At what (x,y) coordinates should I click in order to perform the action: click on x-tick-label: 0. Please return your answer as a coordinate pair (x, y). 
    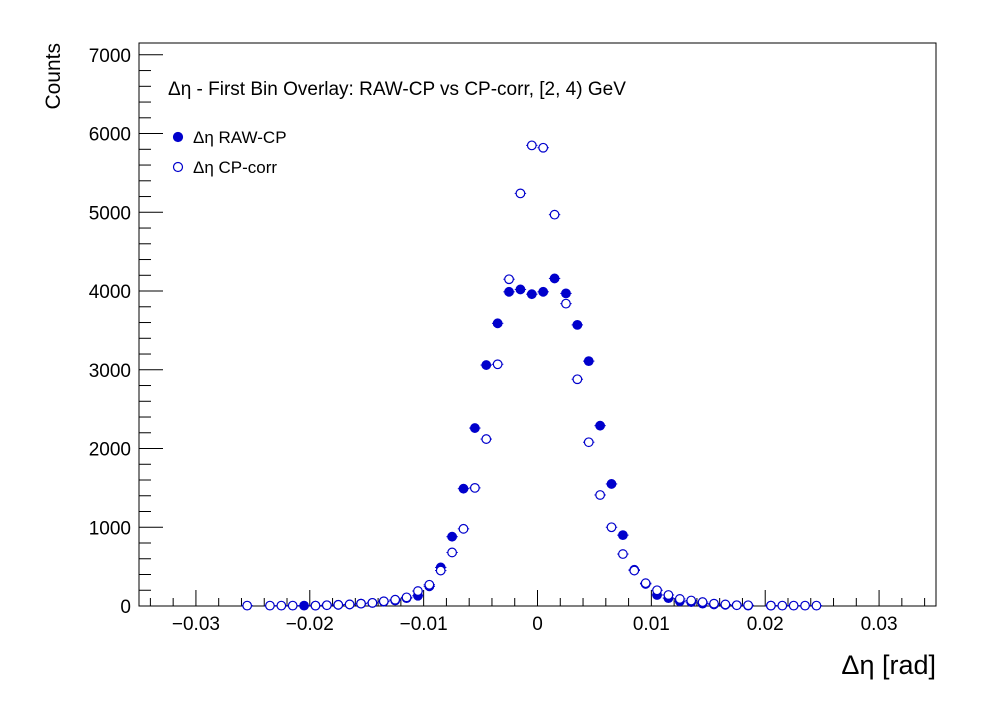
    Looking at the image, I should click on (537, 624).